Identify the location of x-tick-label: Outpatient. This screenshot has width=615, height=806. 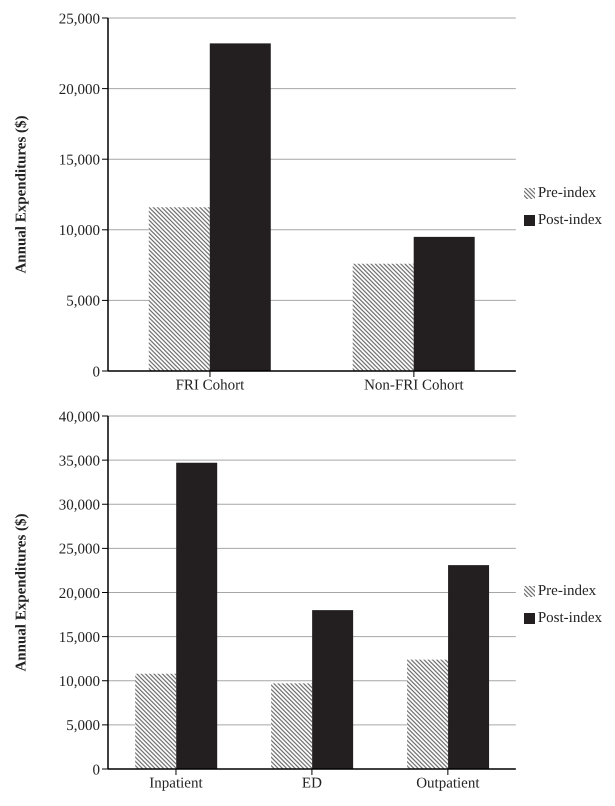
(448, 784).